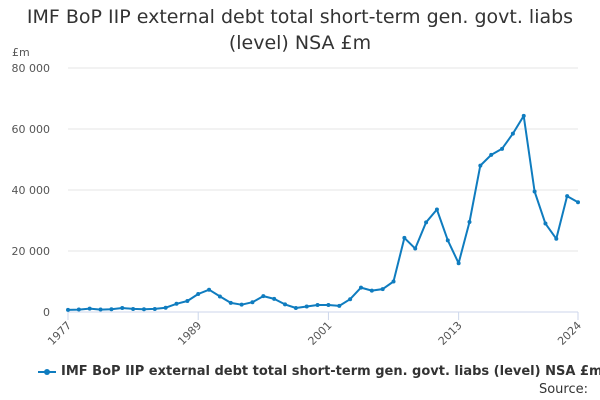  I want to click on chart-title-line-2: (level) NSA £m, so click(300, 43).